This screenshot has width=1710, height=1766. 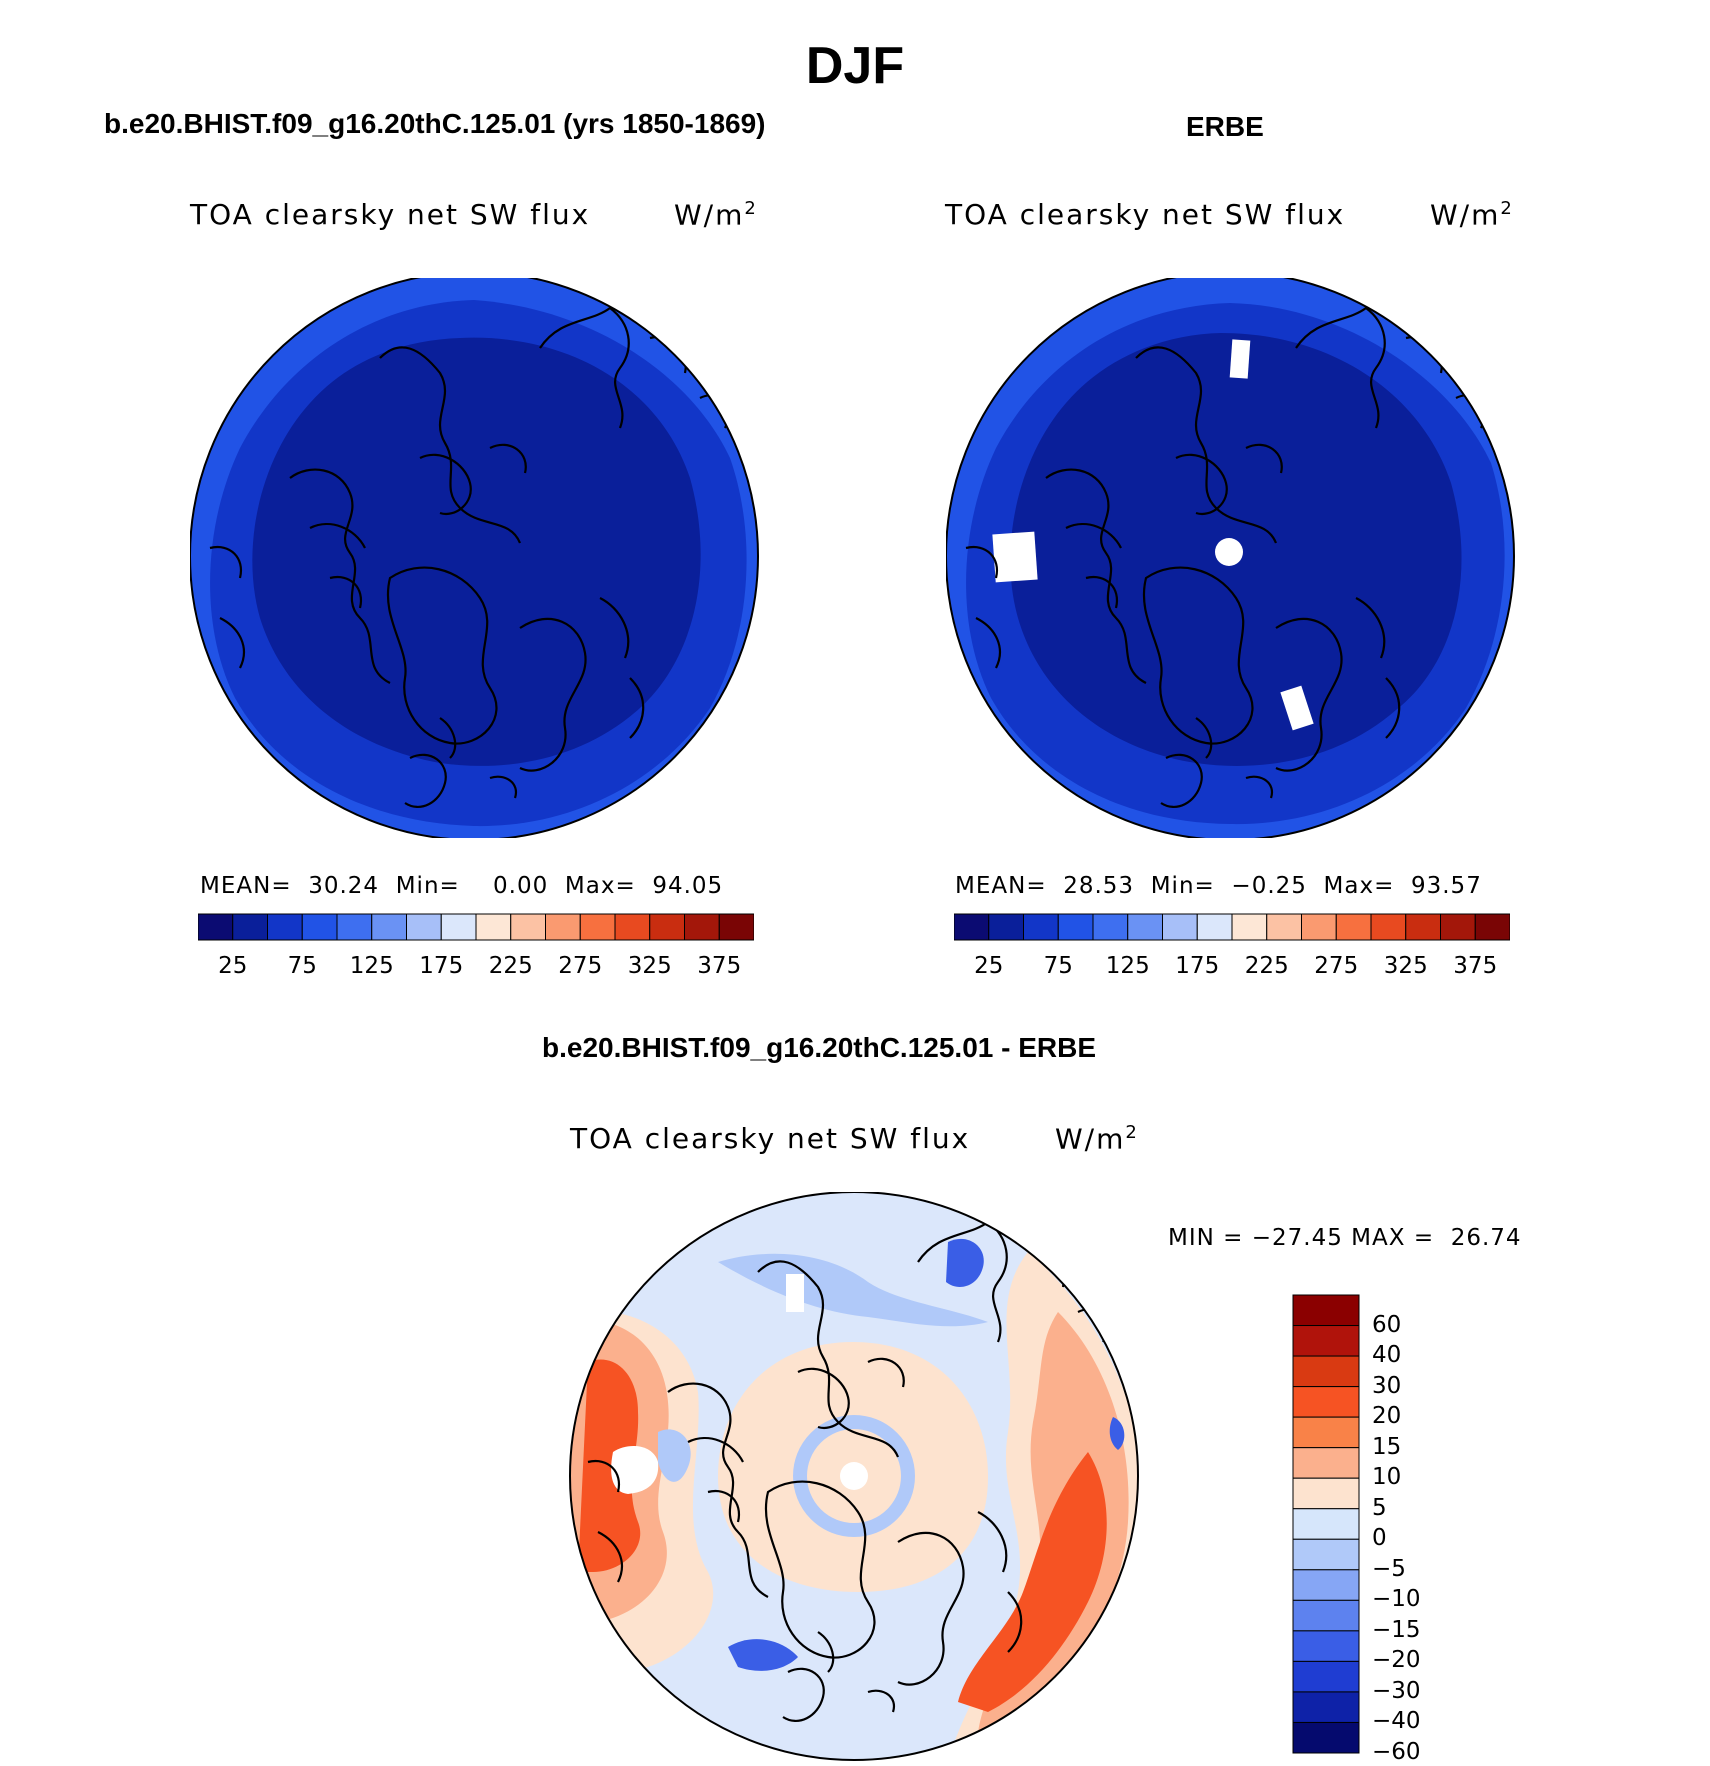 I want to click on obs-case-title: ERBE, so click(x=1225, y=126).